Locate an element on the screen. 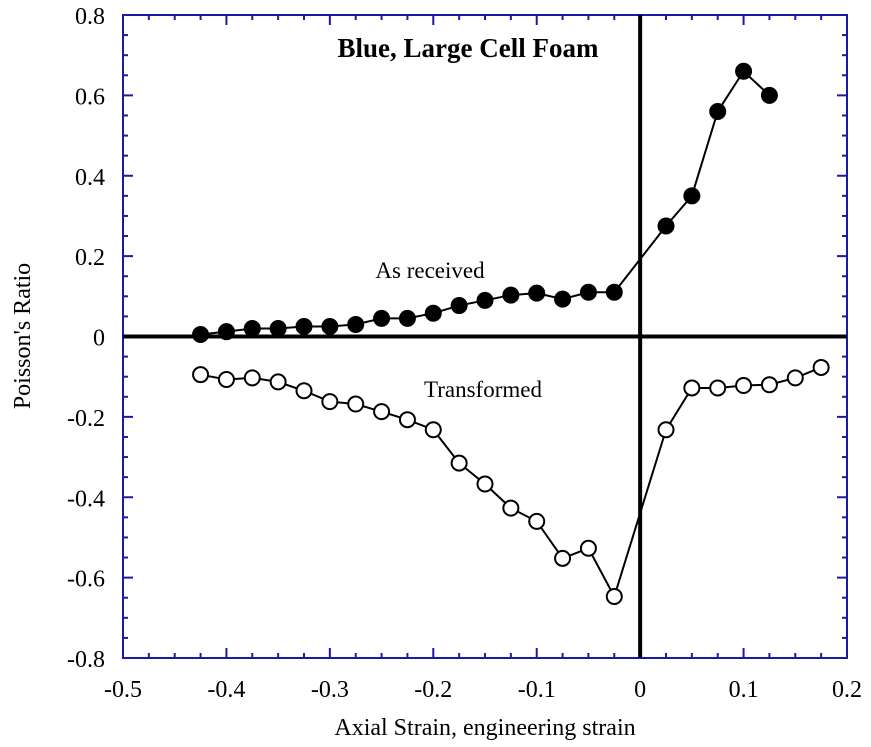 This screenshot has height=747, width=871. x-tick-label: -0.5 is located at coordinates (123, 690).